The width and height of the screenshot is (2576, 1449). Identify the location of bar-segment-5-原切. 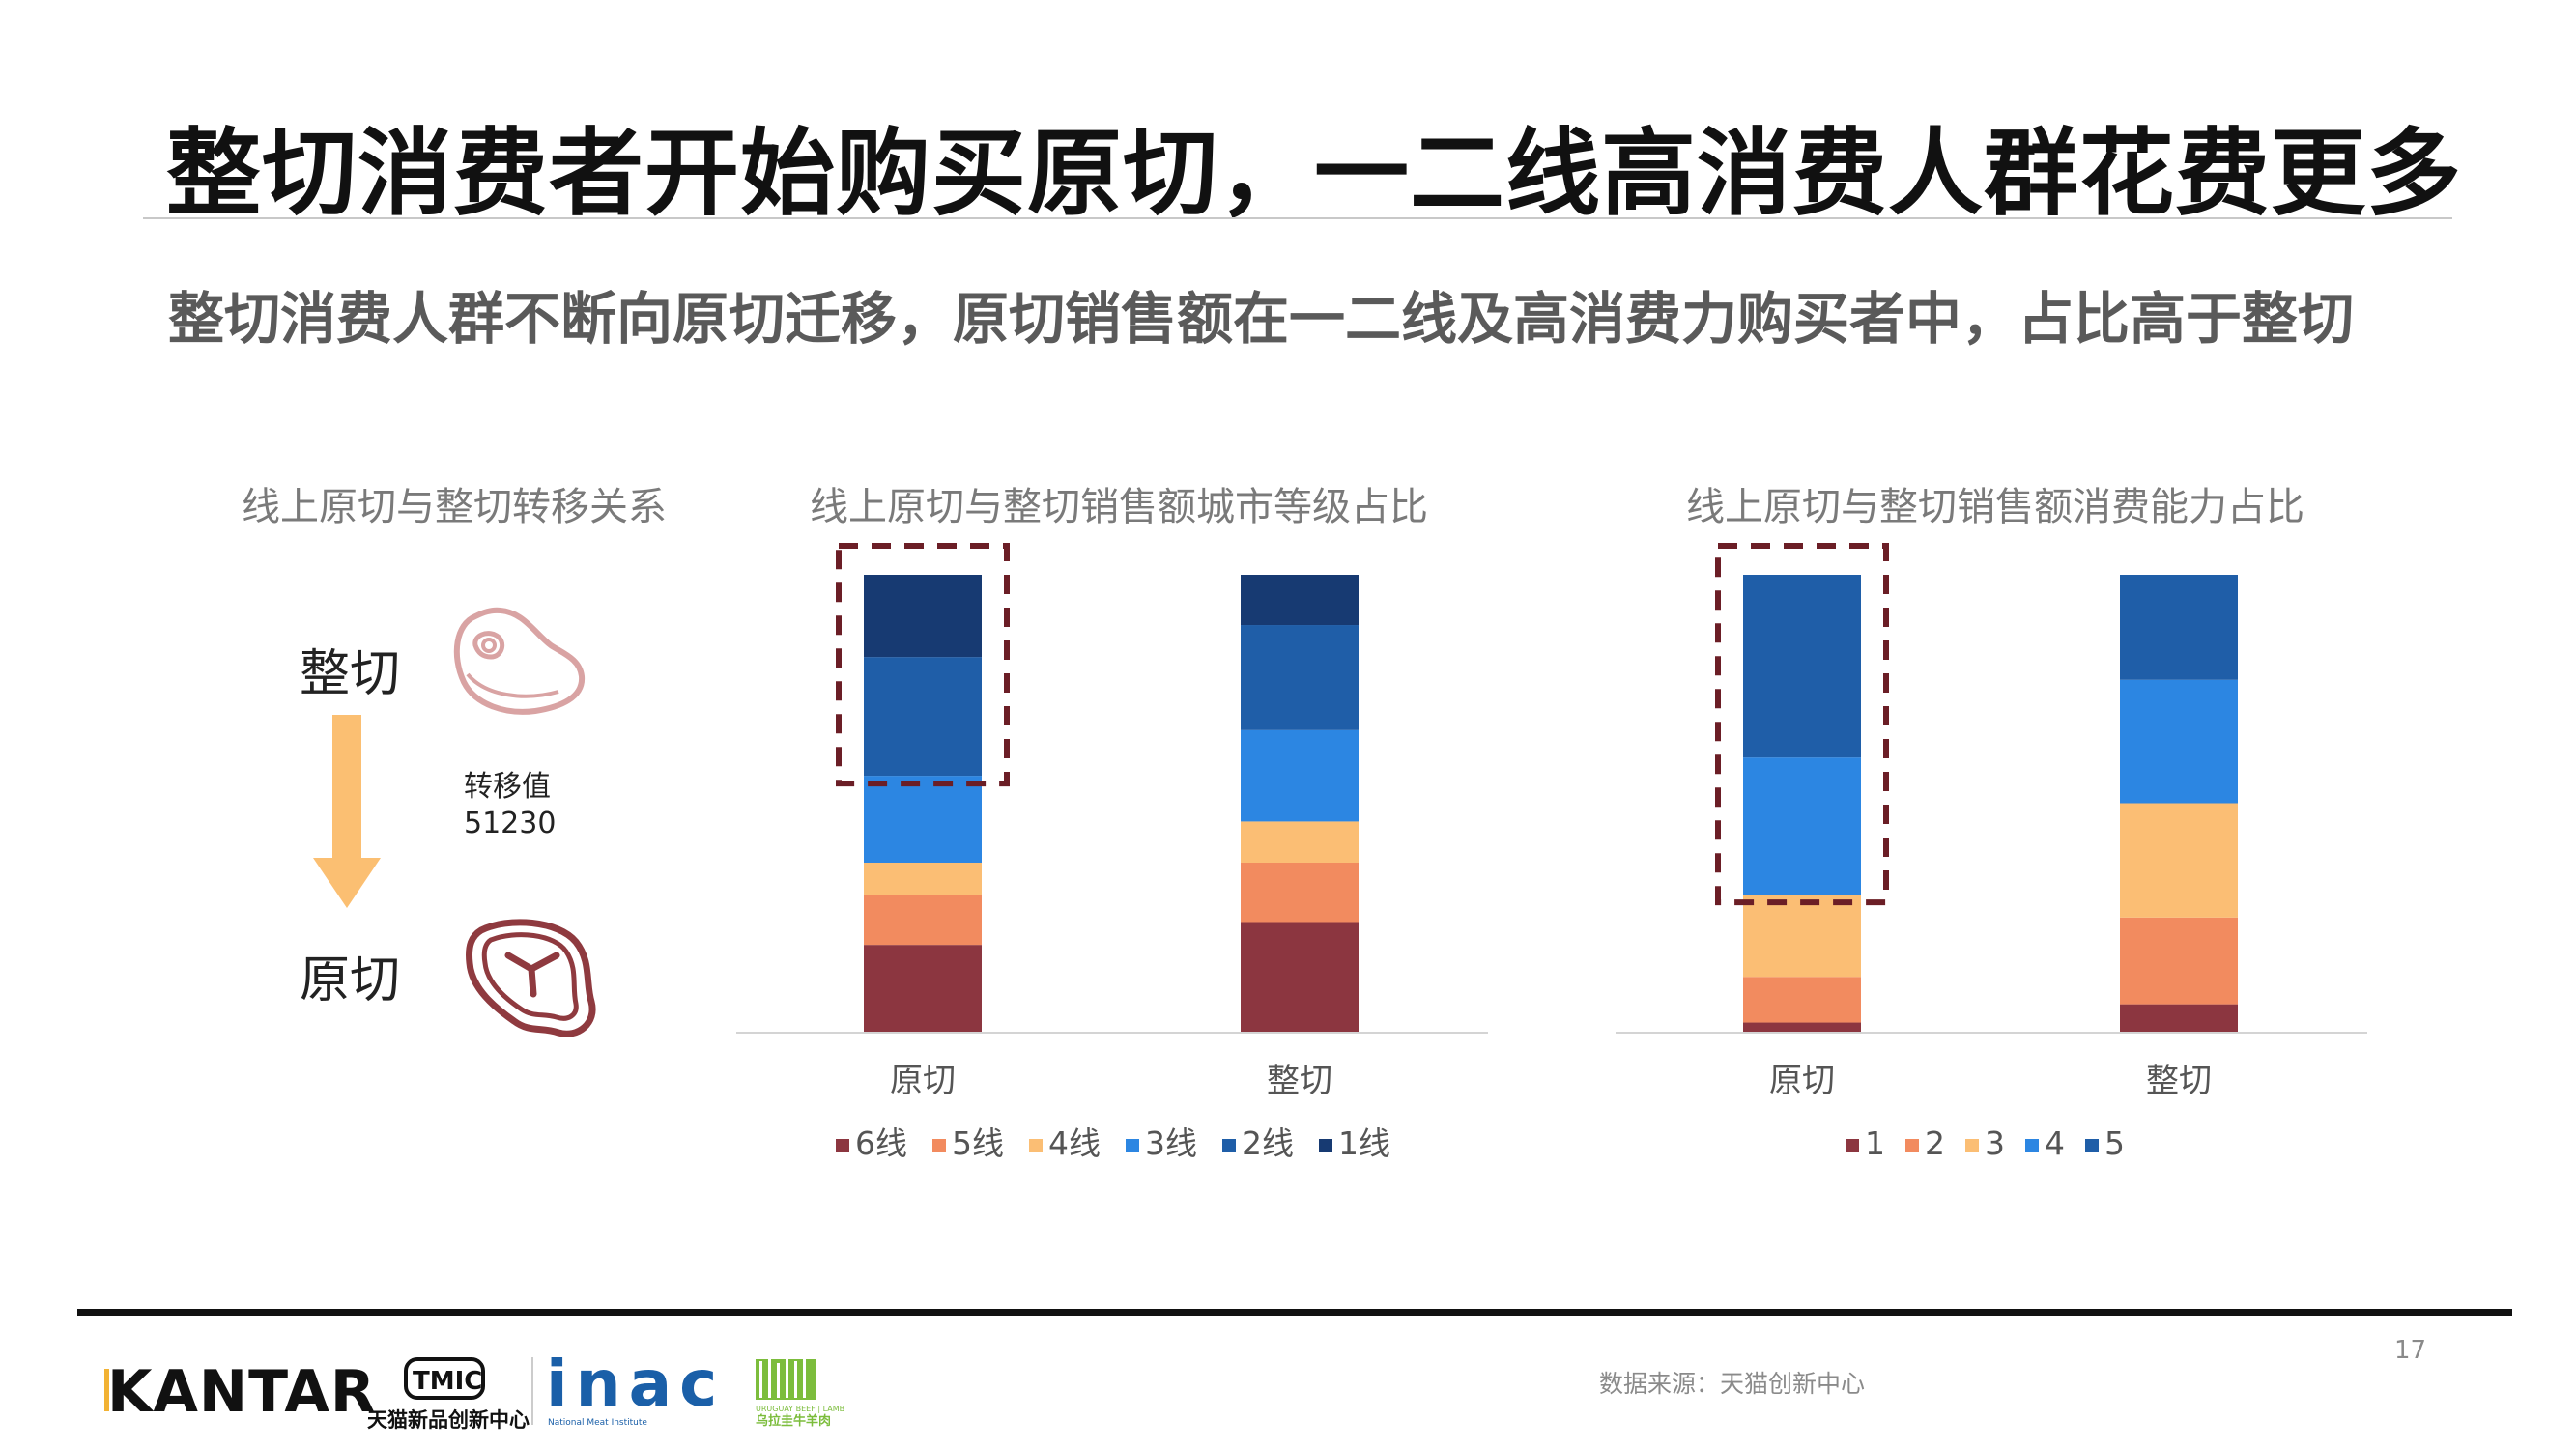
(1802, 666).